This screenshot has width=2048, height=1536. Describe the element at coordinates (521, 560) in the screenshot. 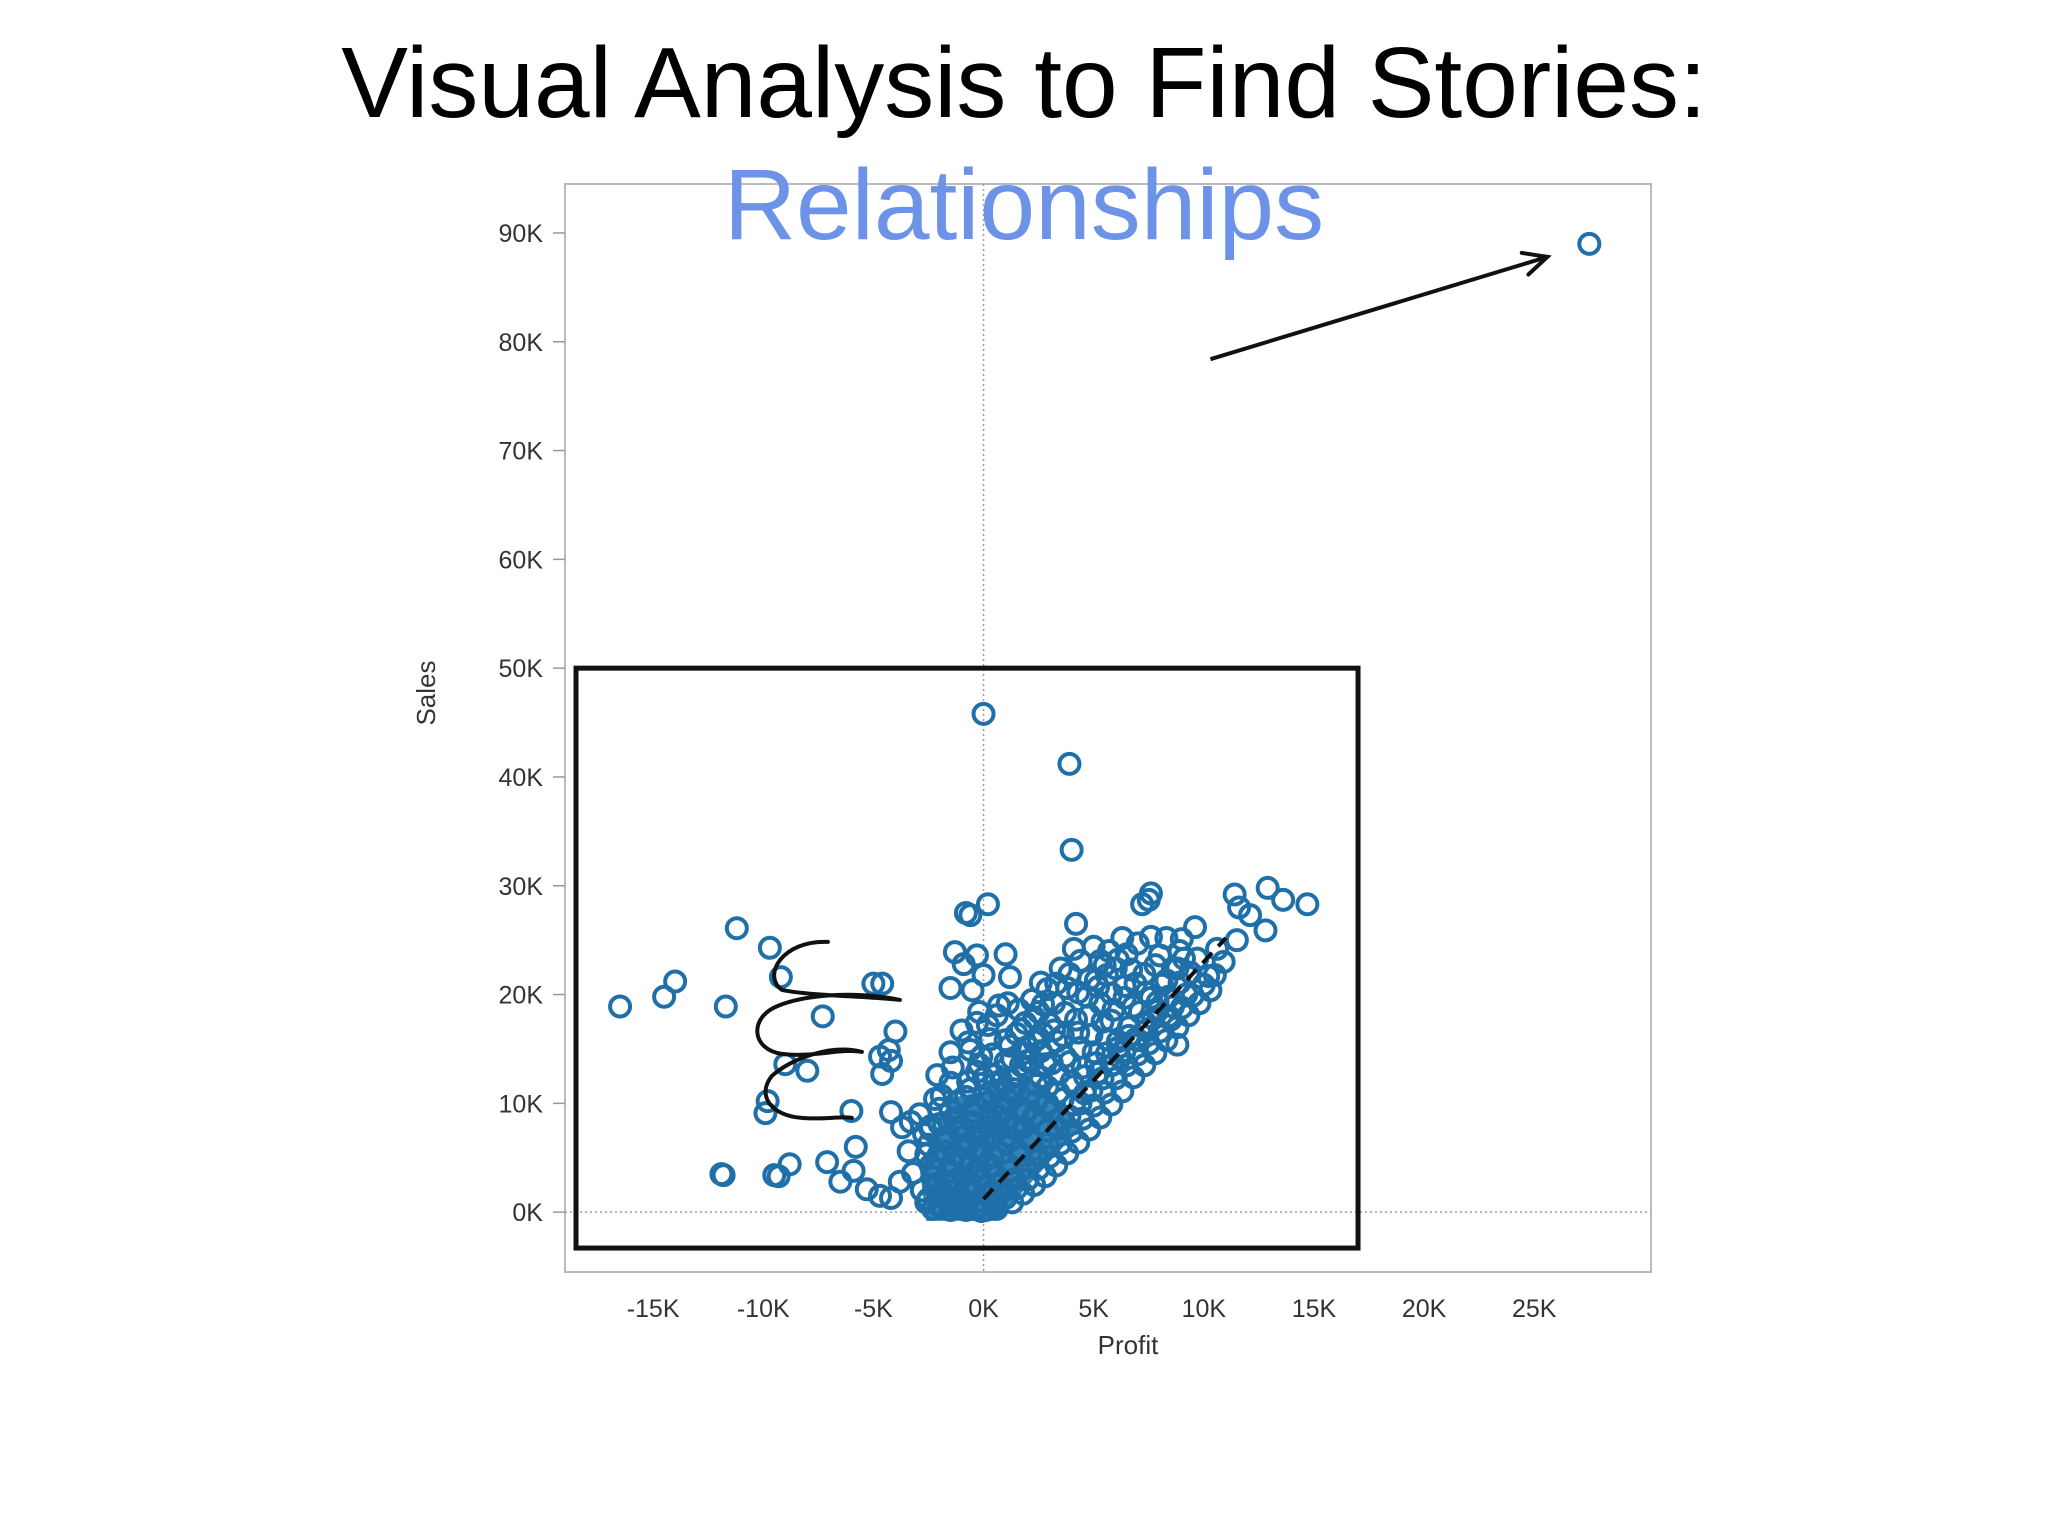

I see `y-tick-label: 60K` at that location.